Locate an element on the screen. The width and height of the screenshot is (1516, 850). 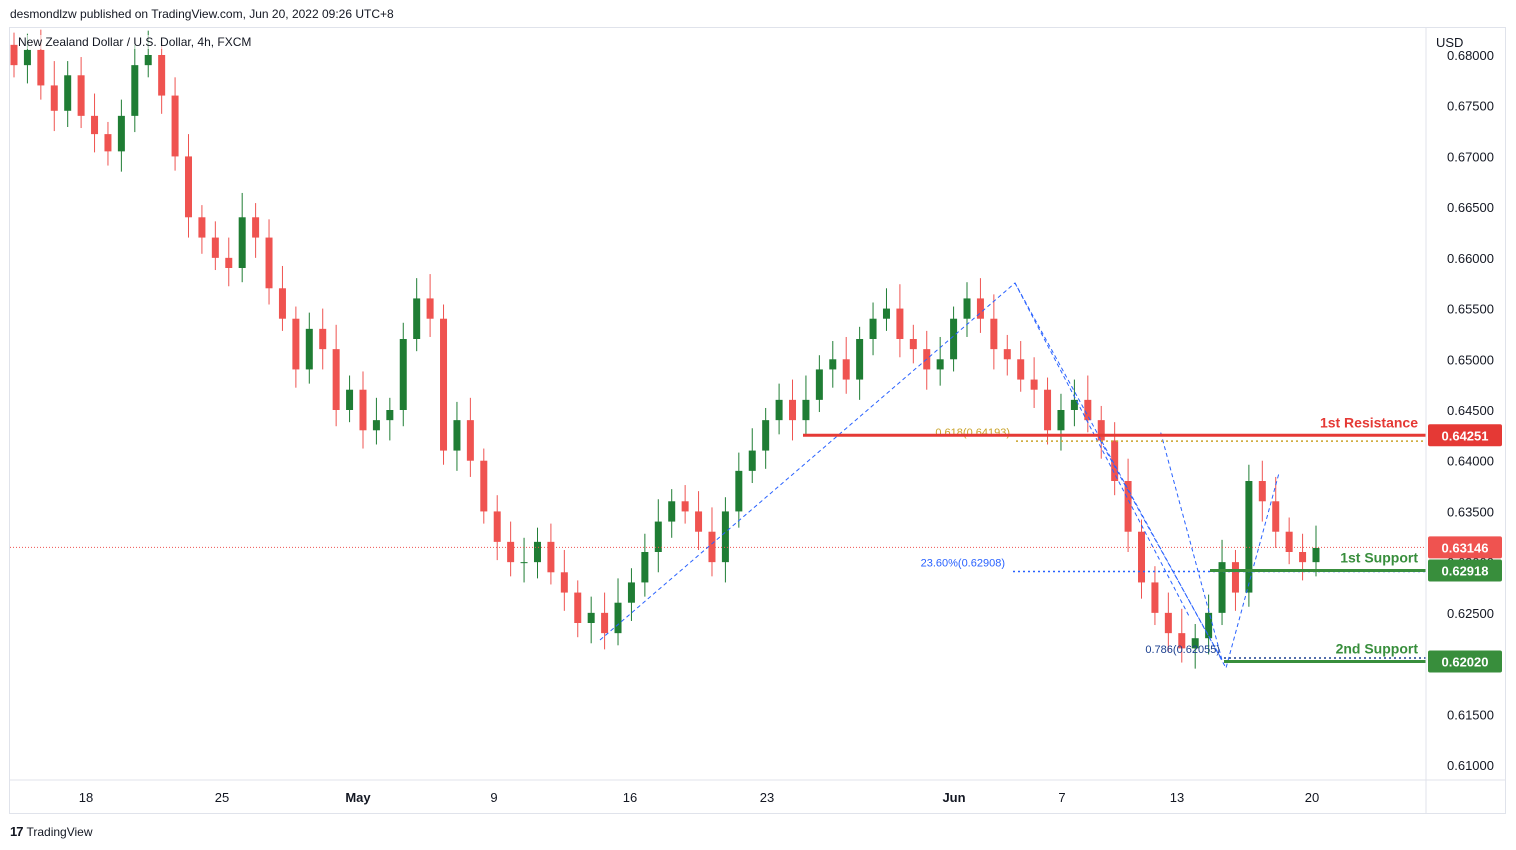
footer-brand: 17 TradingView is located at coordinates (51, 831).